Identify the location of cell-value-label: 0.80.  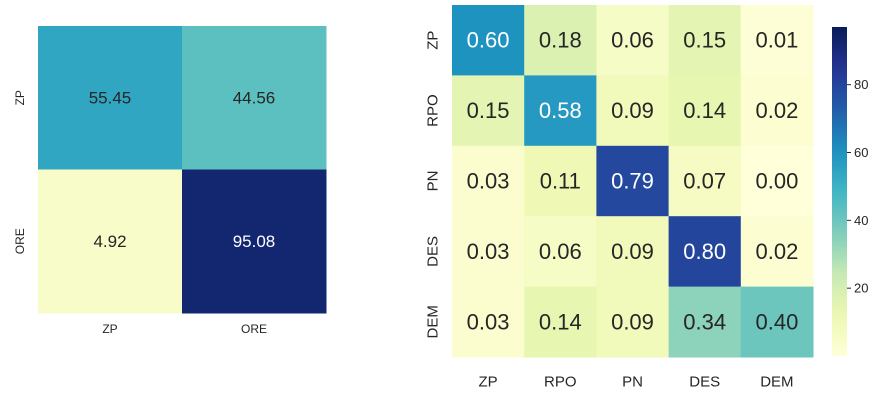
(704, 251).